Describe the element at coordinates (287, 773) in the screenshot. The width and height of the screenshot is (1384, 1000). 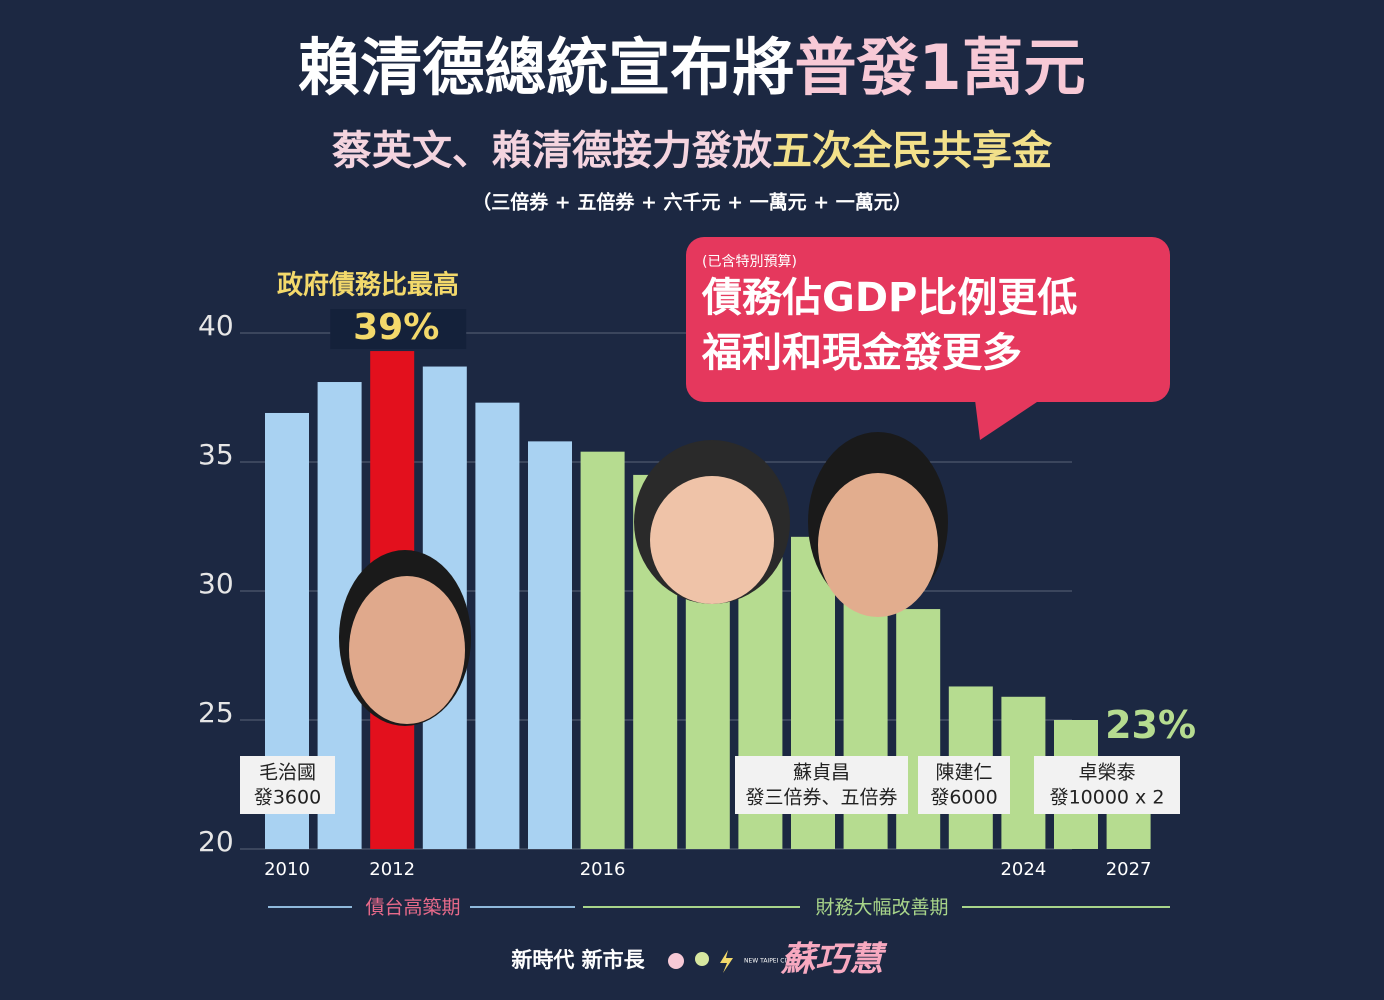
I see `premier-name: 毛治國` at that location.